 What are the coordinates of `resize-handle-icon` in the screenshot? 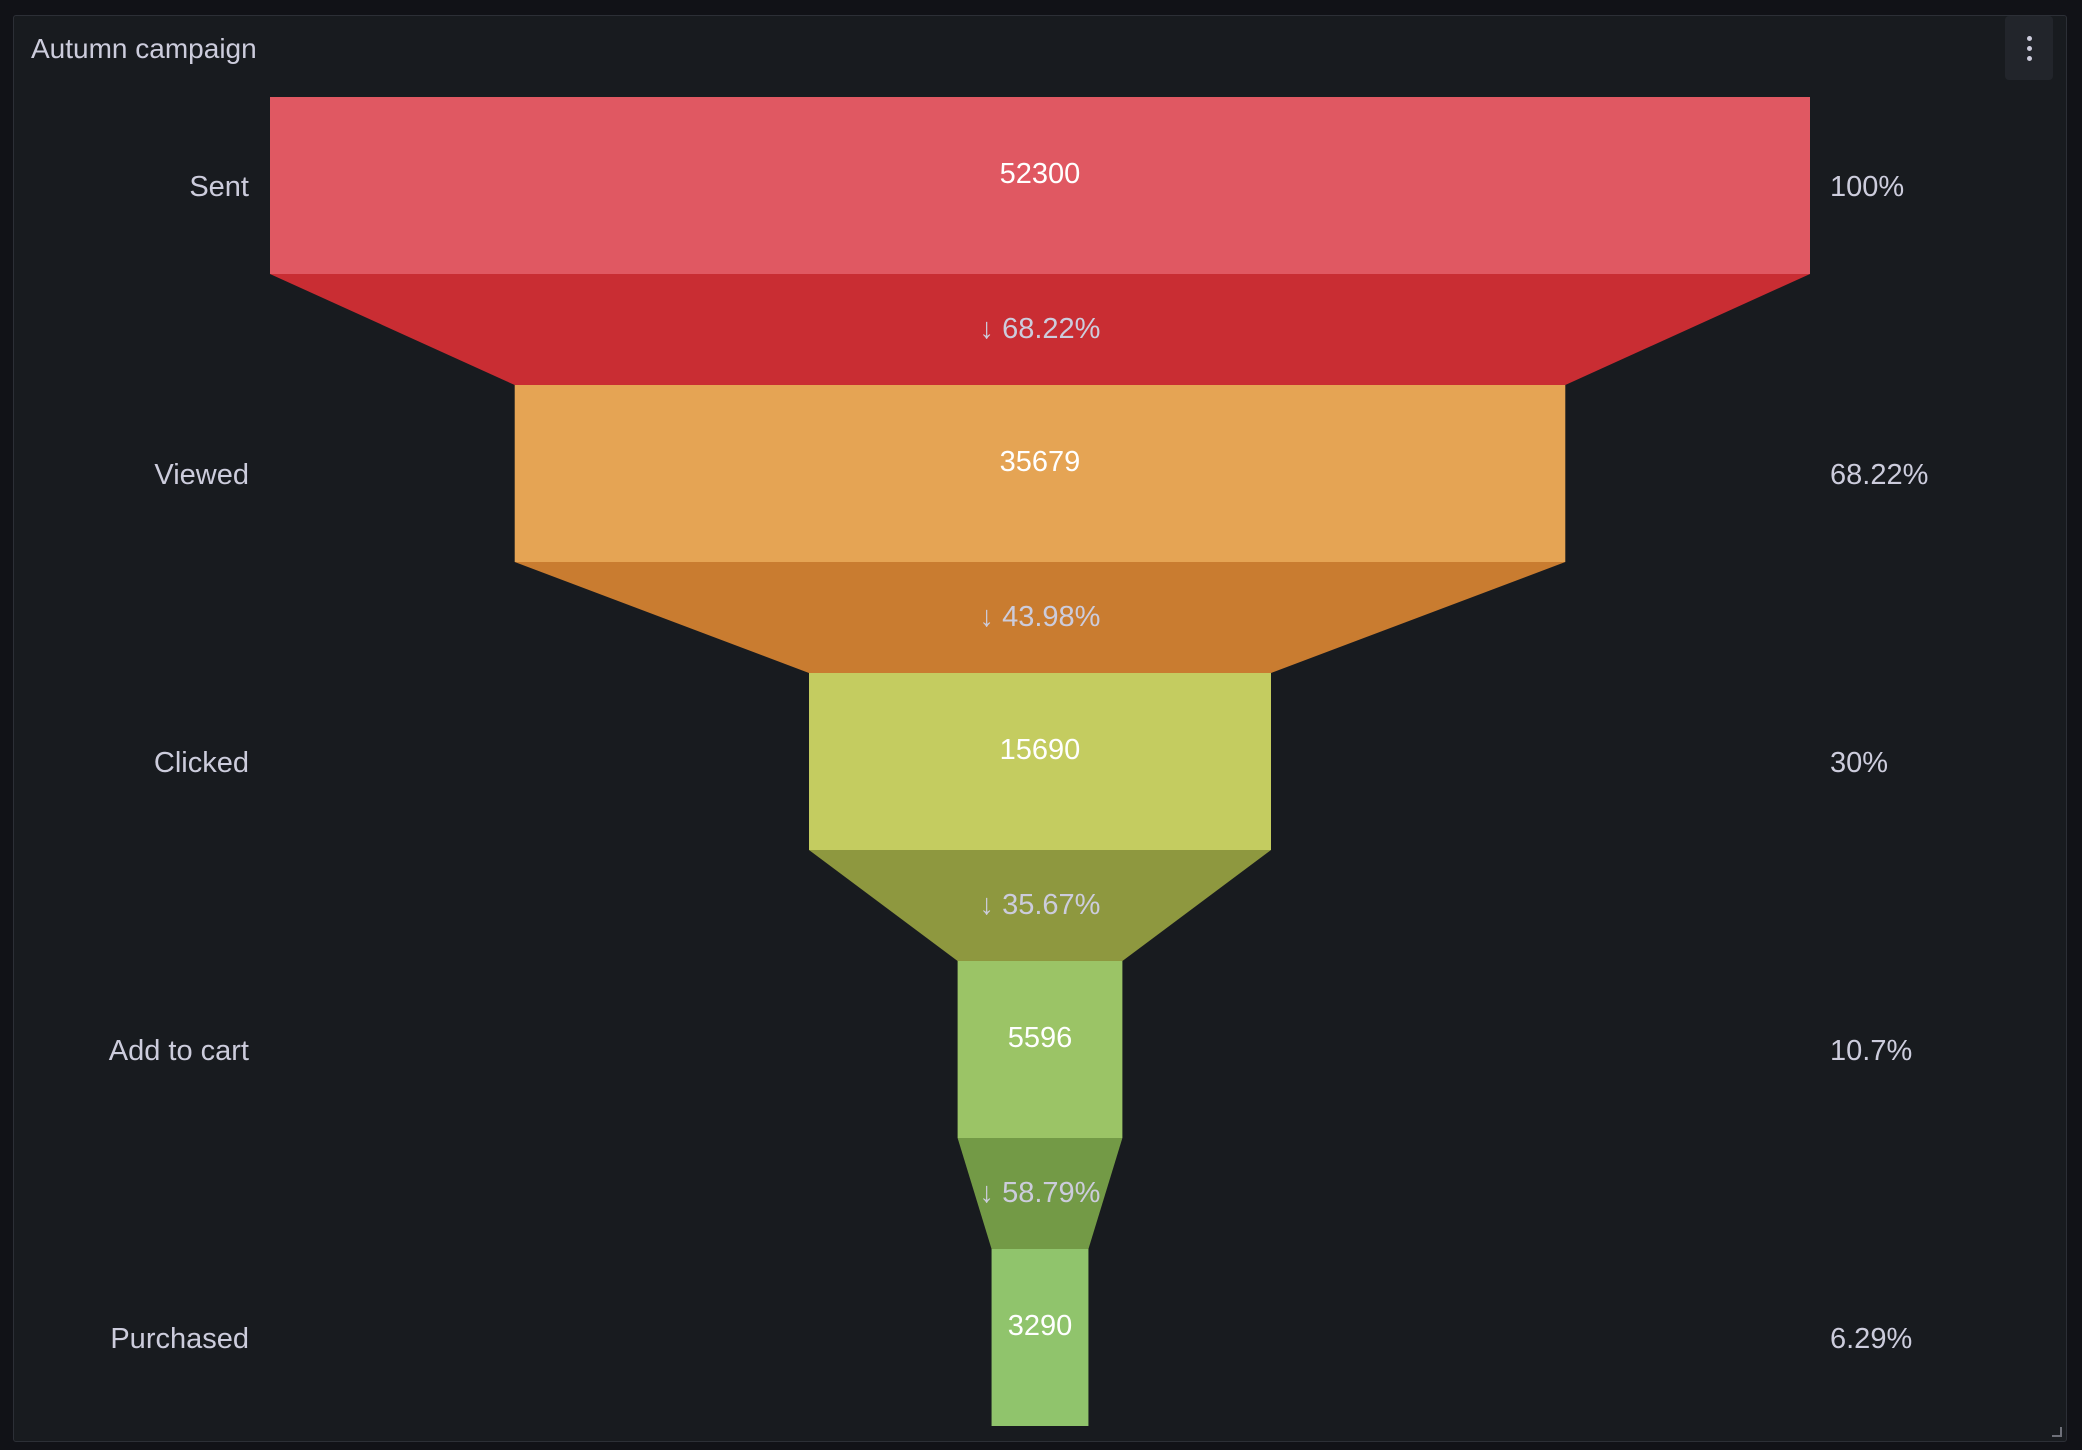 It's located at (2057, 1432).